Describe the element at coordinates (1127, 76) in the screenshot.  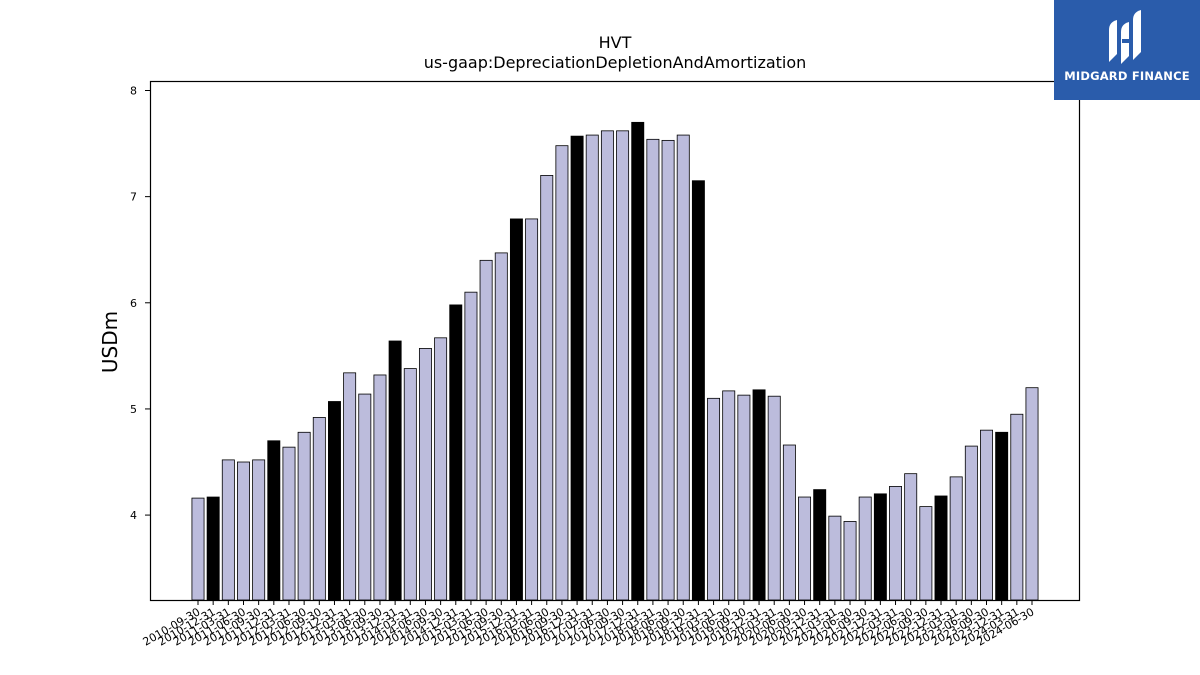
I see `brand-name: MIDGARD FINANCE` at that location.